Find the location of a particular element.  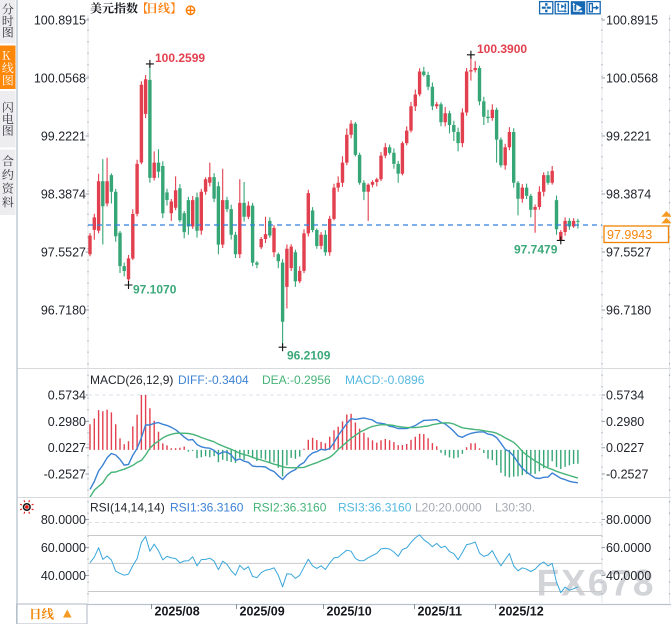

svg-text: 2025/10 is located at coordinates (349, 612).